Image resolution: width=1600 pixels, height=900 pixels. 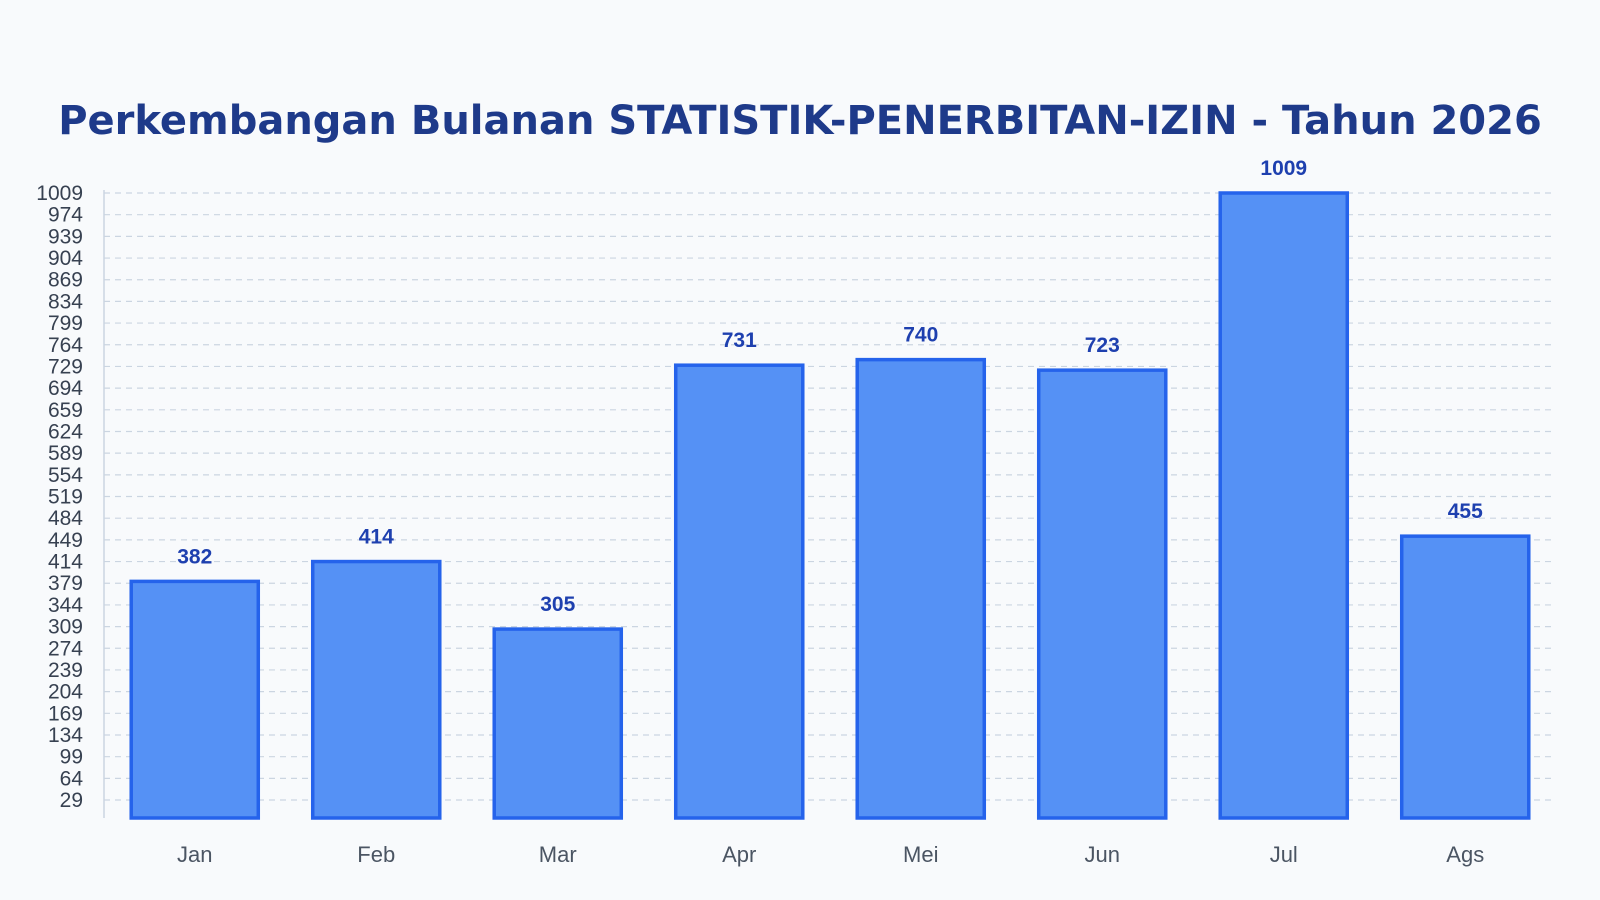 I want to click on y-tick-label: 204, so click(x=65, y=692).